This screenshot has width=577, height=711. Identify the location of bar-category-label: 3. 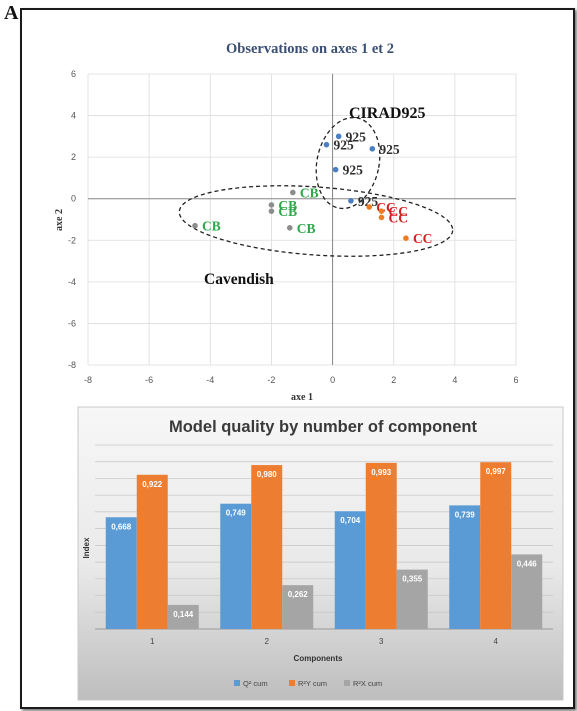
(381, 641).